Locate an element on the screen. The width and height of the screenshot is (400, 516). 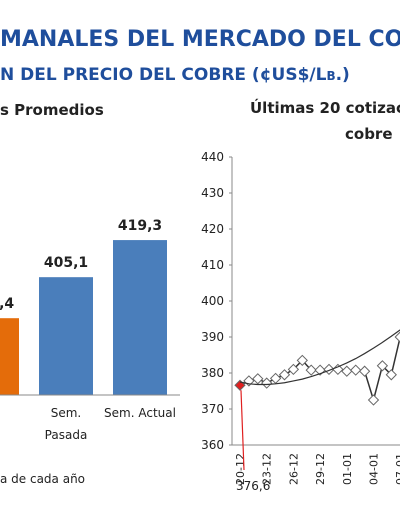
value-label: 405,1 is located at coordinates (66, 263).